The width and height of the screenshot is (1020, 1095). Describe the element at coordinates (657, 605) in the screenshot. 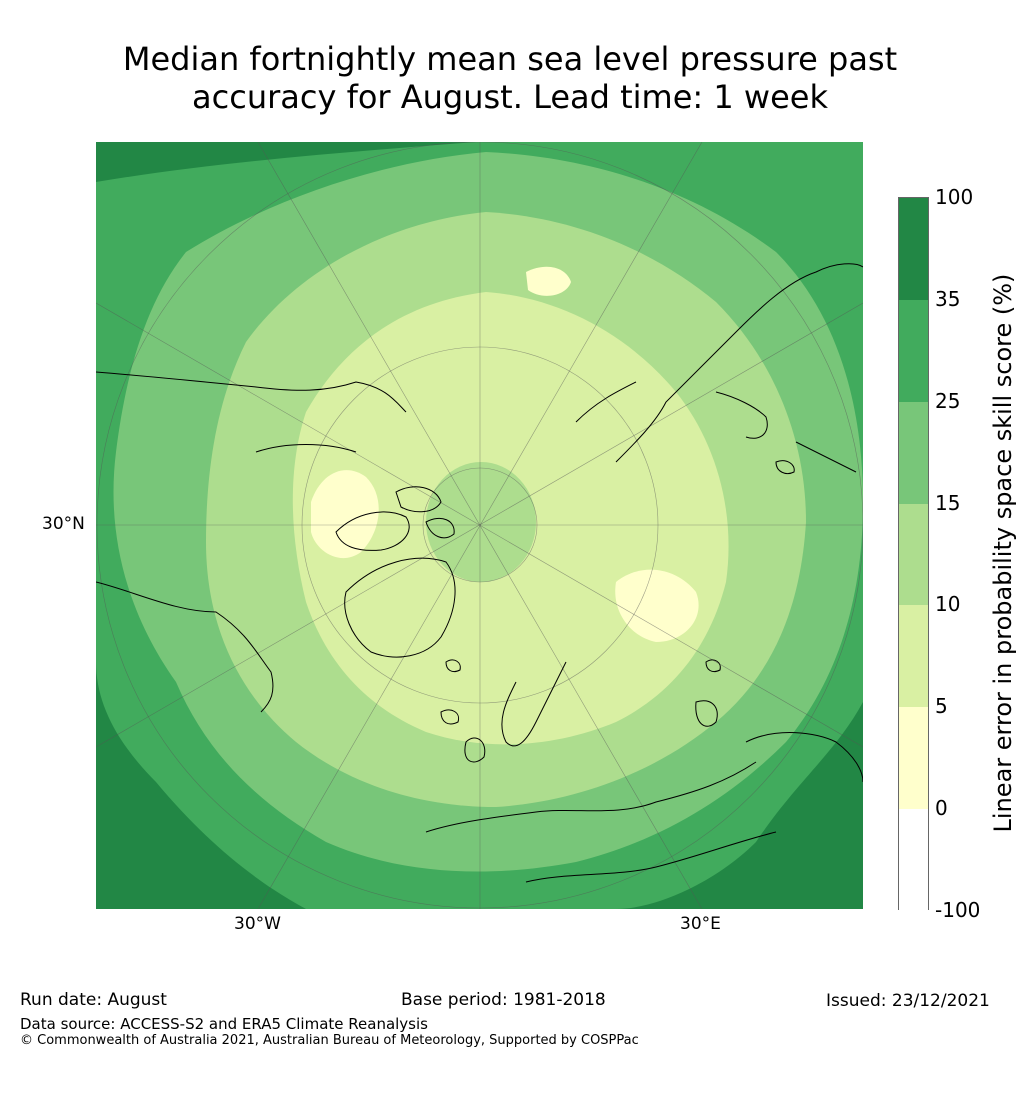

I see `skill-zone-0-5-east` at that location.